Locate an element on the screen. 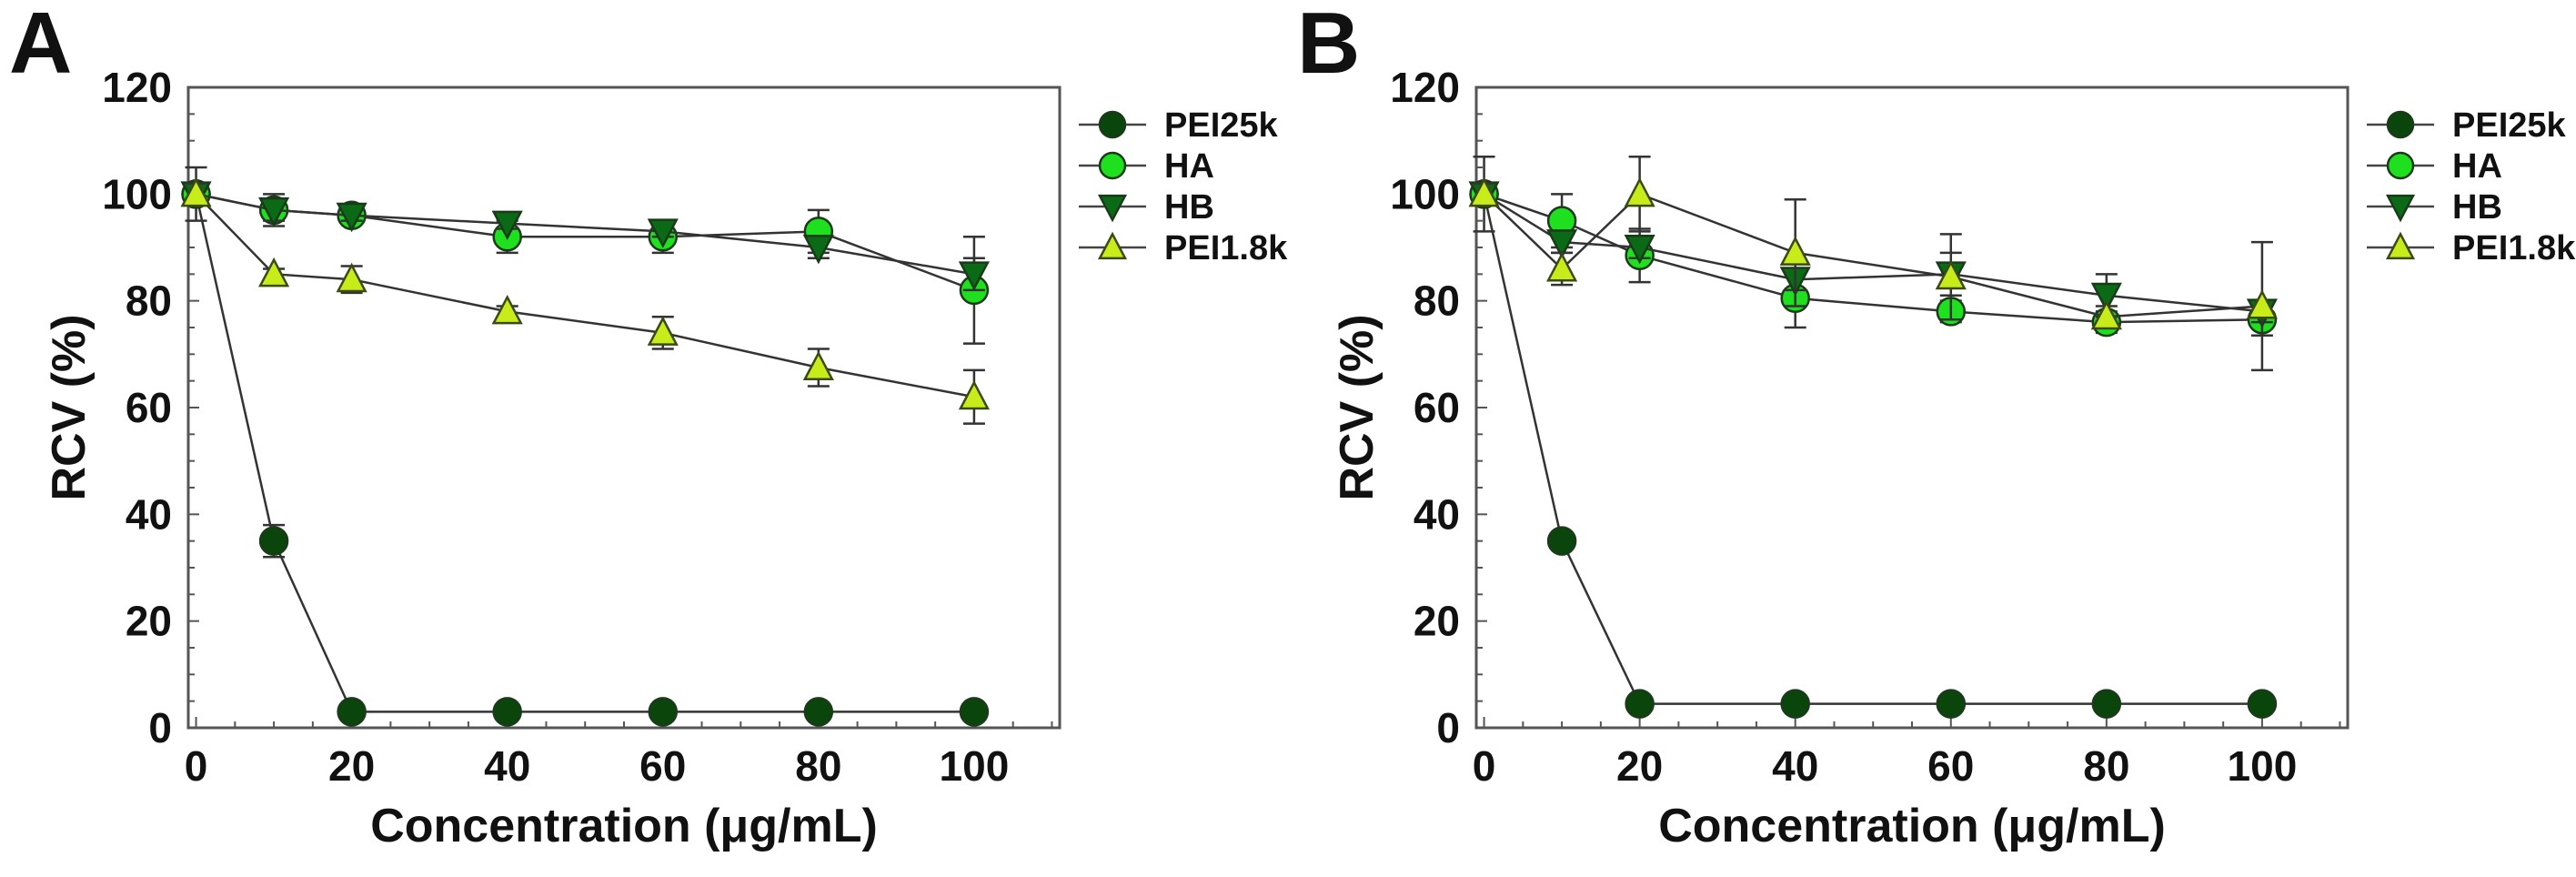 This screenshot has height=877, width=2576. panel-label: A is located at coordinates (40, 46).